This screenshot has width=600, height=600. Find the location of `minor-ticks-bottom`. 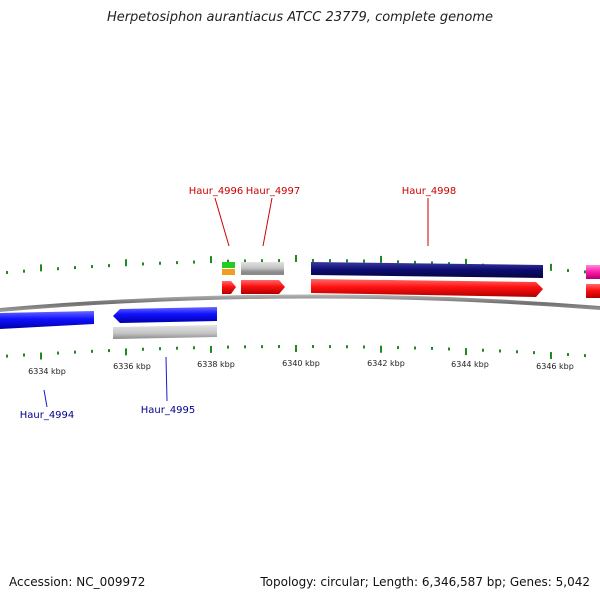

minor-ticks-bottom is located at coordinates (296, 352).